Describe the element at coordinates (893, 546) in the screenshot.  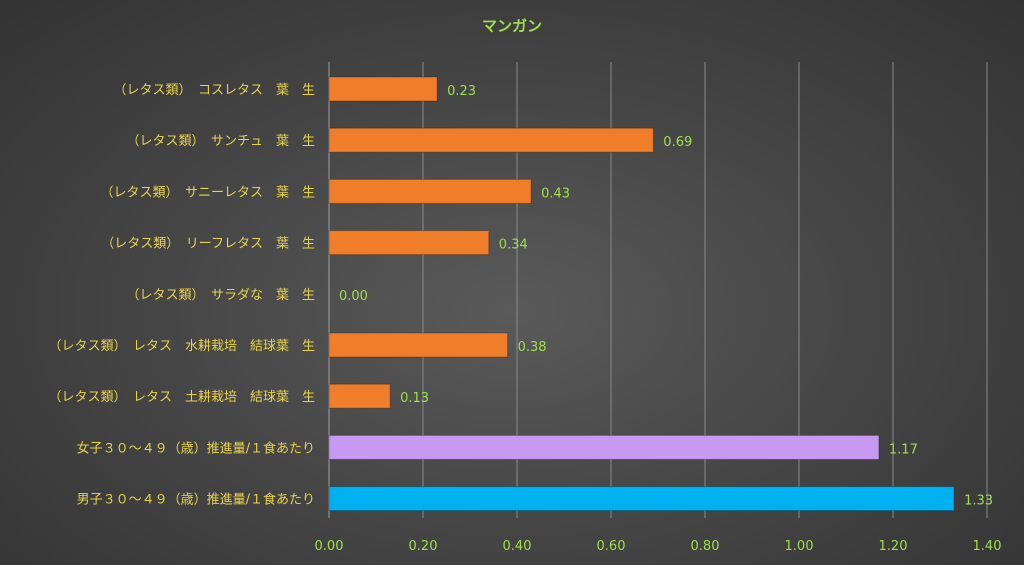
I see `x-tick-label: 1.20` at that location.